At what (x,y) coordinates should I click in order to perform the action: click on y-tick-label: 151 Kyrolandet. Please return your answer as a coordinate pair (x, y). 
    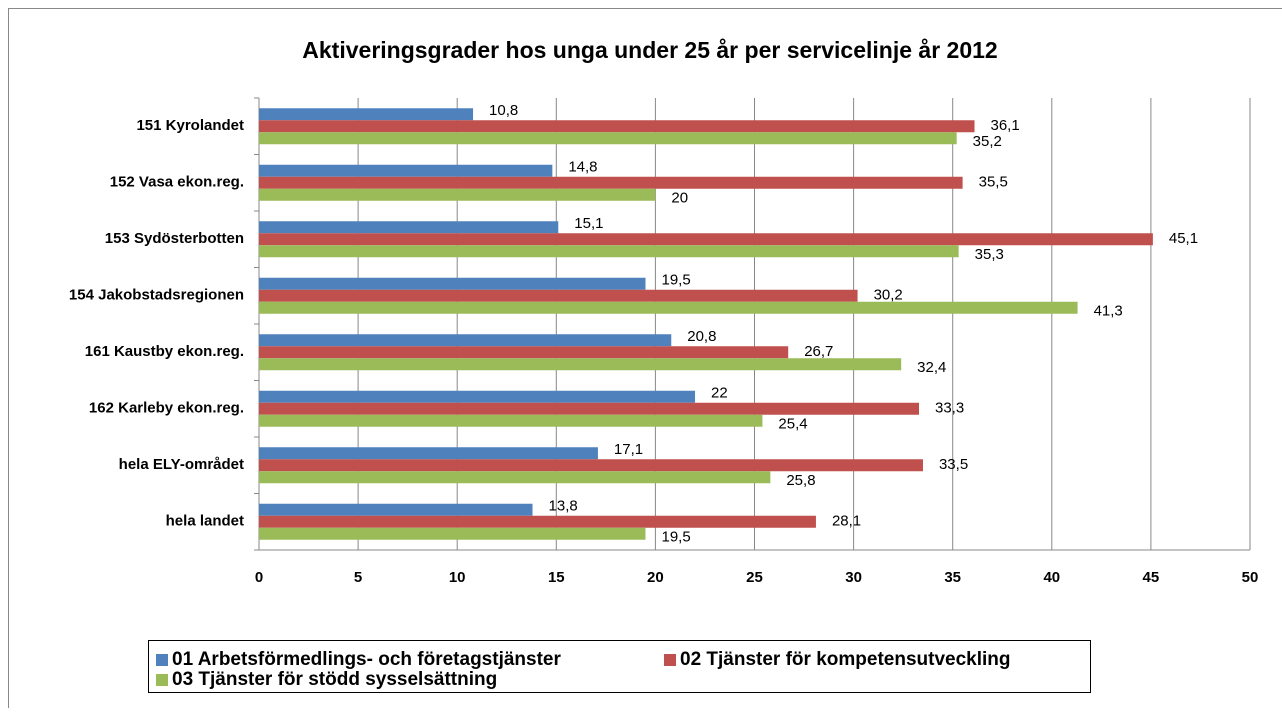
    Looking at the image, I should click on (190, 125).